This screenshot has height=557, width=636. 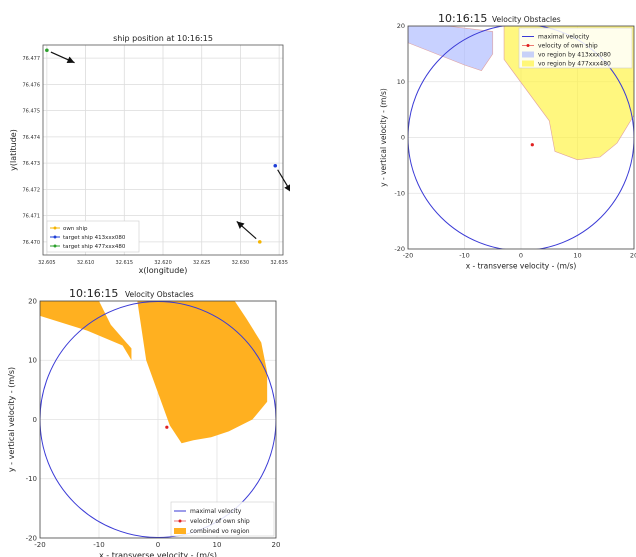 What do you see at coordinates (574, 64) in the screenshot?
I see `legend-label: vo region by 477xxx480` at bounding box center [574, 64].